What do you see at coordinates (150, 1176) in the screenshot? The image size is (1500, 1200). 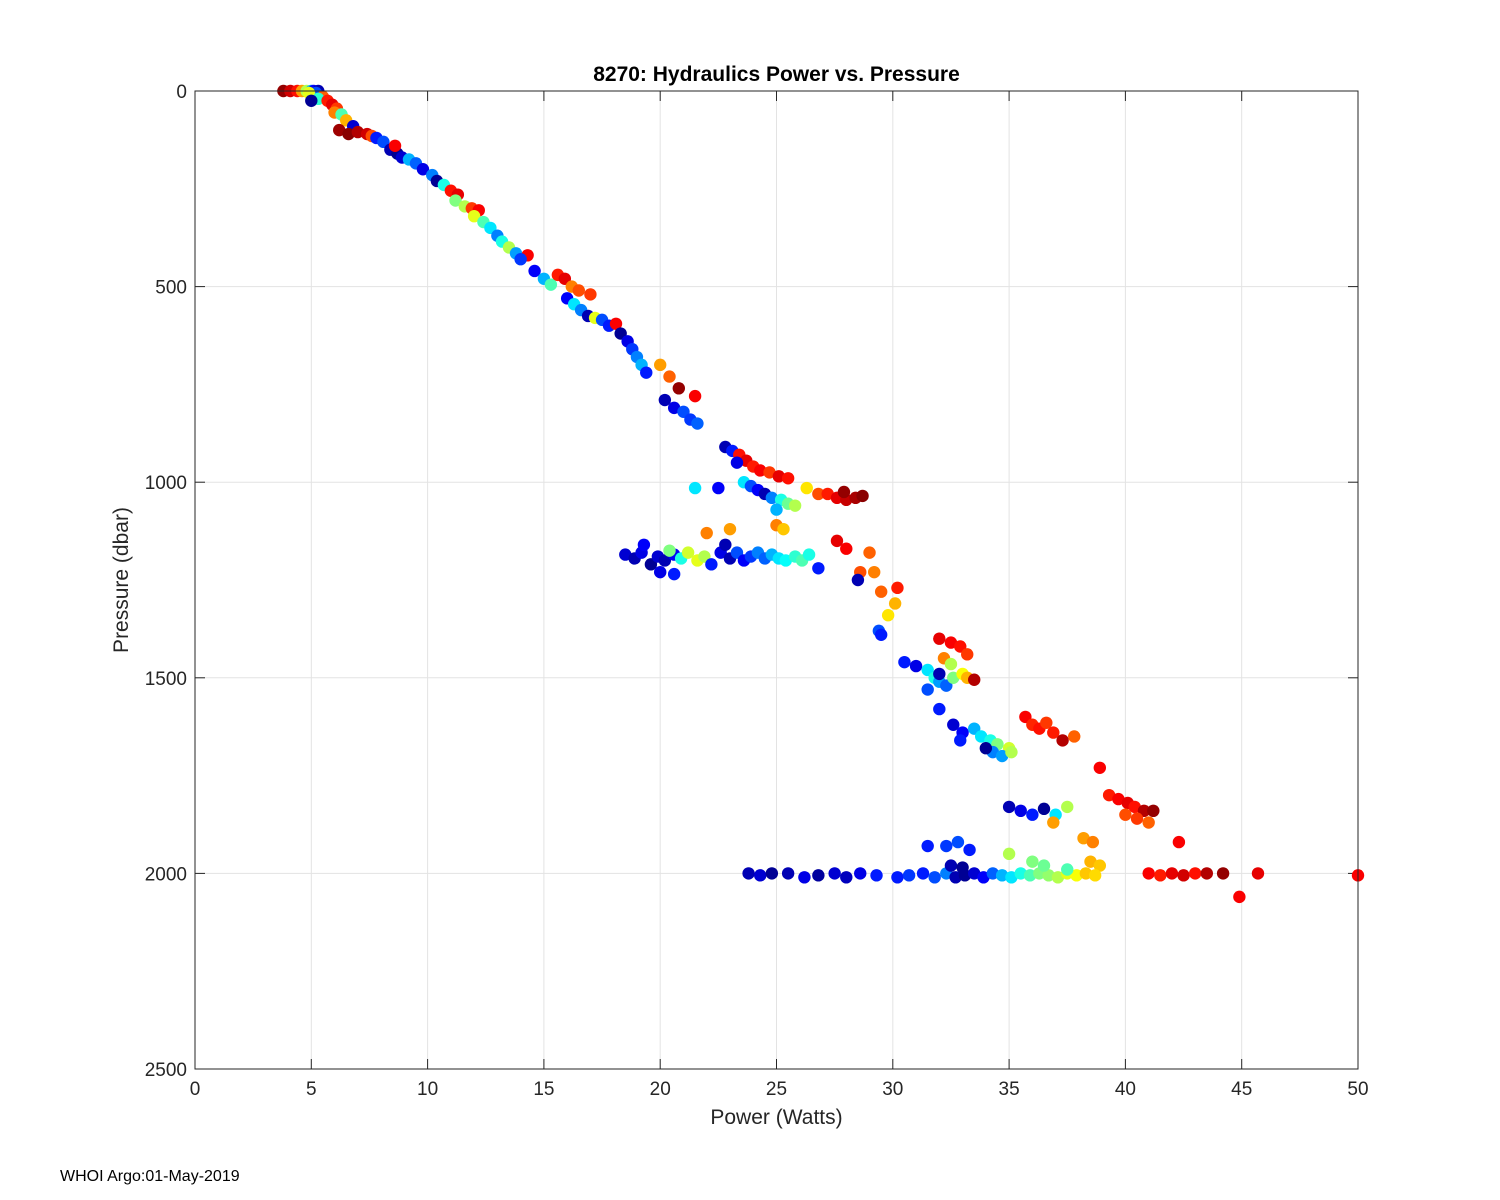 I see `footer-note: WHOI Argo:01-May-2019` at bounding box center [150, 1176].